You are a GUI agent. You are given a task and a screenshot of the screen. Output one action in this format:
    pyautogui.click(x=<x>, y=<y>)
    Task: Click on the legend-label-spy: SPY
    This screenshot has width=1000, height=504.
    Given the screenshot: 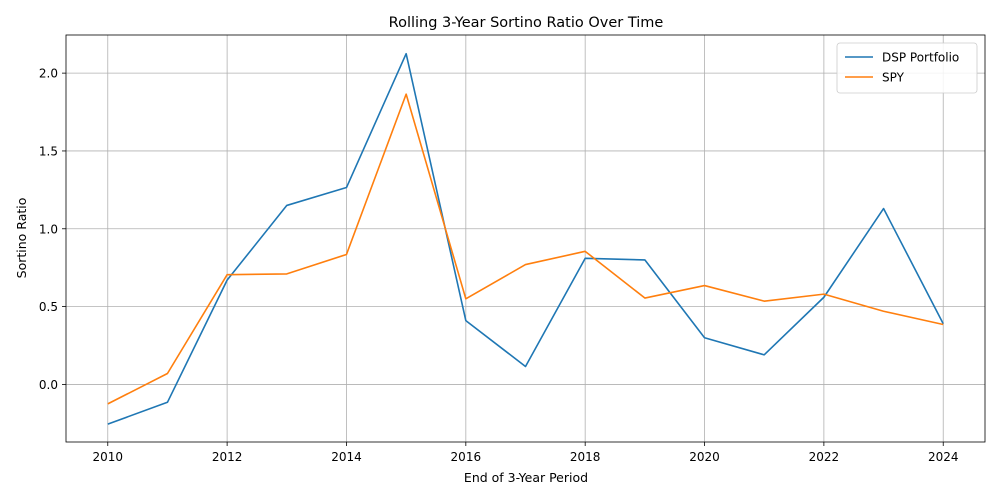 What is the action you would take?
    pyautogui.click(x=893, y=78)
    